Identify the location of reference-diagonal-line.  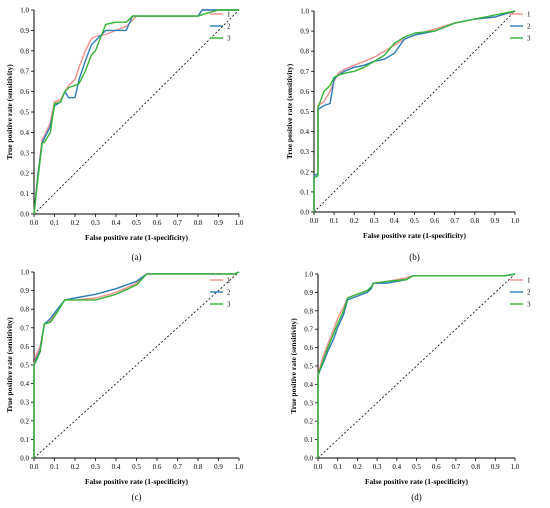
(416, 366).